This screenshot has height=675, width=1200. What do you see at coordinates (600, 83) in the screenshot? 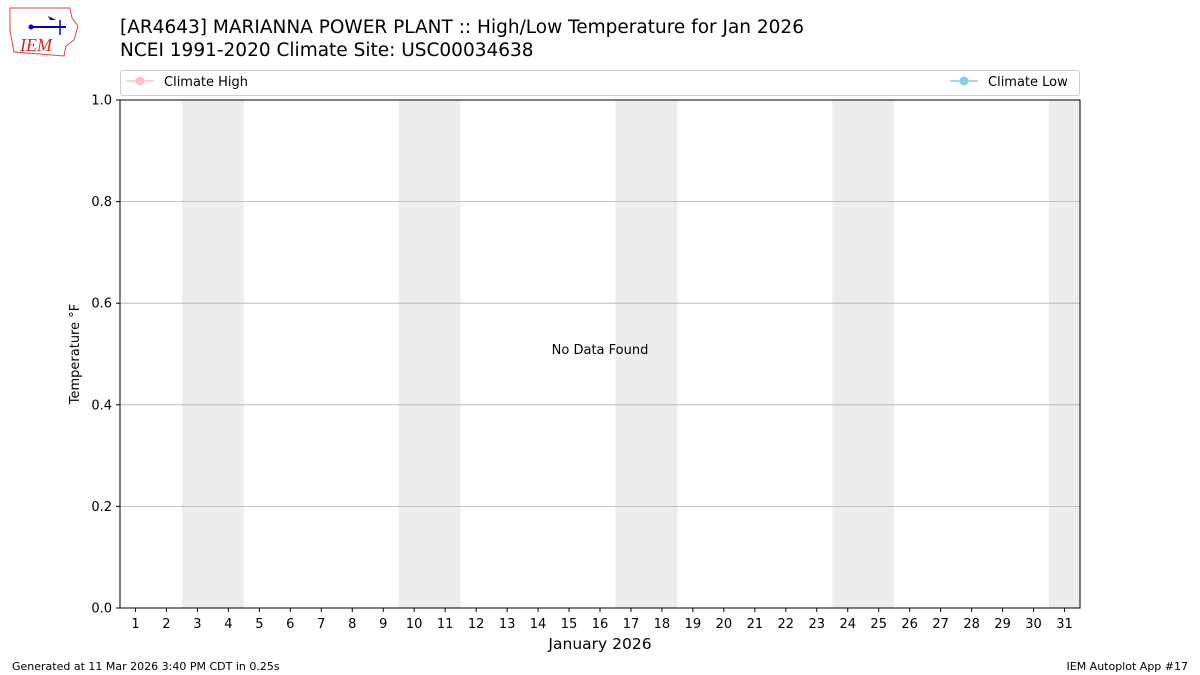
I see `legend` at bounding box center [600, 83].